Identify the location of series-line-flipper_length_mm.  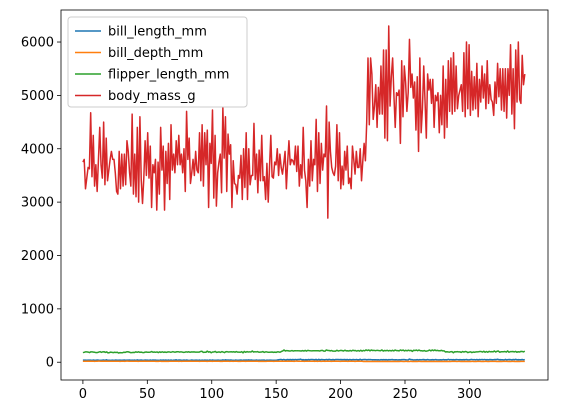
(304, 351).